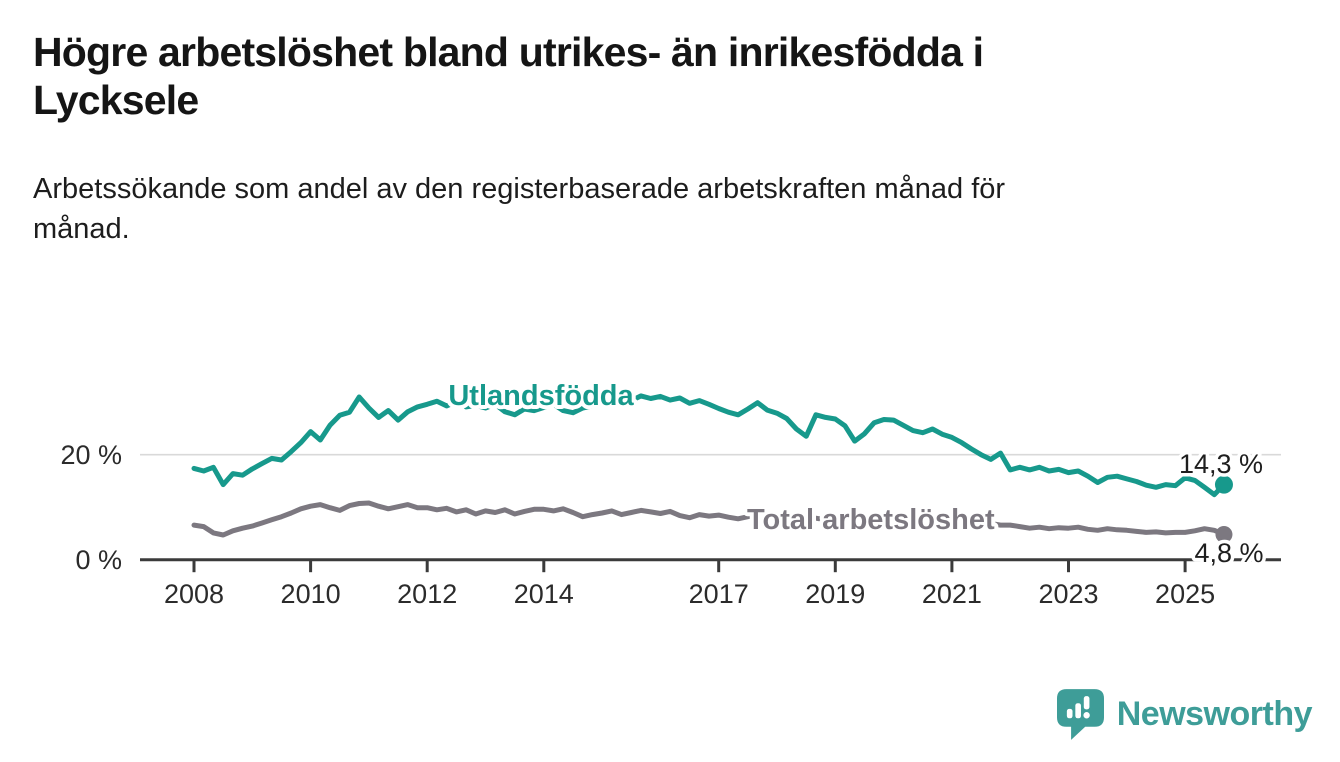 The height and width of the screenshot is (762, 1340). What do you see at coordinates (194, 594) in the screenshot?
I see `x-axis-label-2008: 2008` at bounding box center [194, 594].